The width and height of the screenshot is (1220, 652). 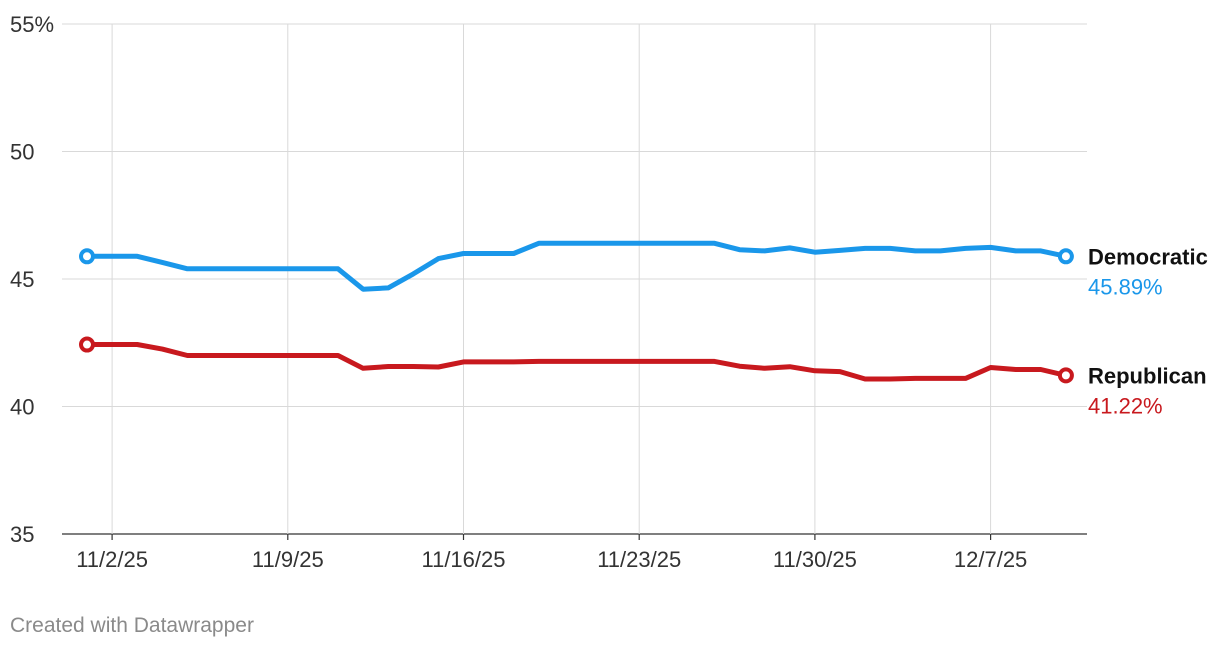 What do you see at coordinates (463, 559) in the screenshot?
I see `x-tick-label: 11/16/25` at bounding box center [463, 559].